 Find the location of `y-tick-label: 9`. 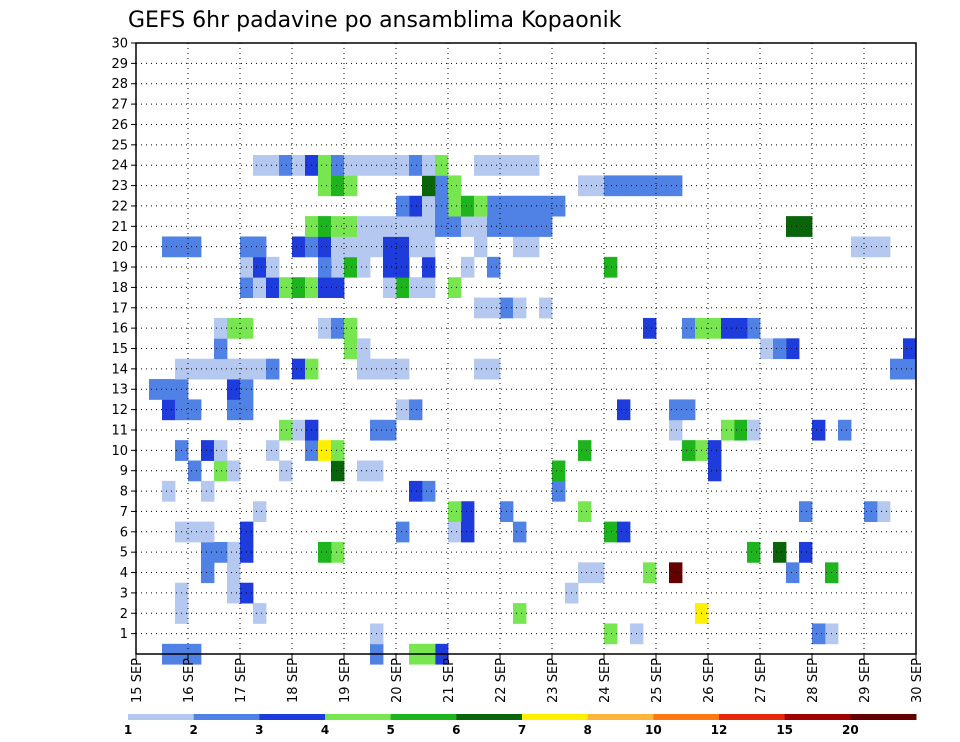

y-tick-label: 9 is located at coordinates (124, 471).